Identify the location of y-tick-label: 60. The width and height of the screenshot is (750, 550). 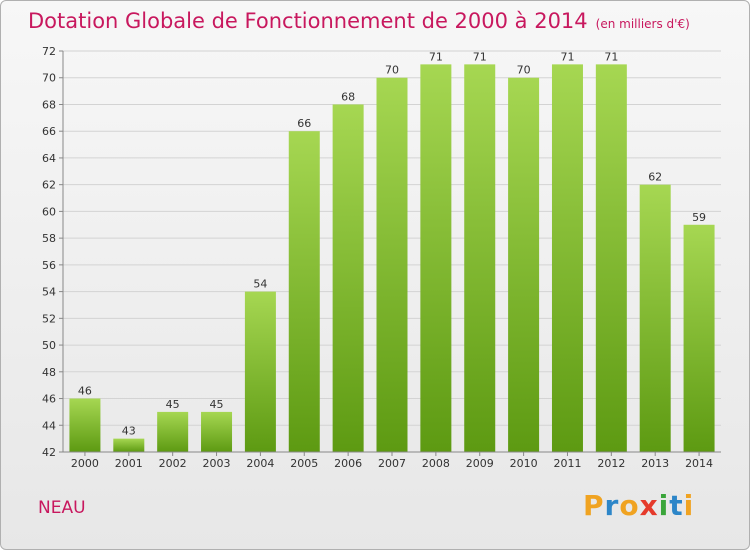
(49, 211).